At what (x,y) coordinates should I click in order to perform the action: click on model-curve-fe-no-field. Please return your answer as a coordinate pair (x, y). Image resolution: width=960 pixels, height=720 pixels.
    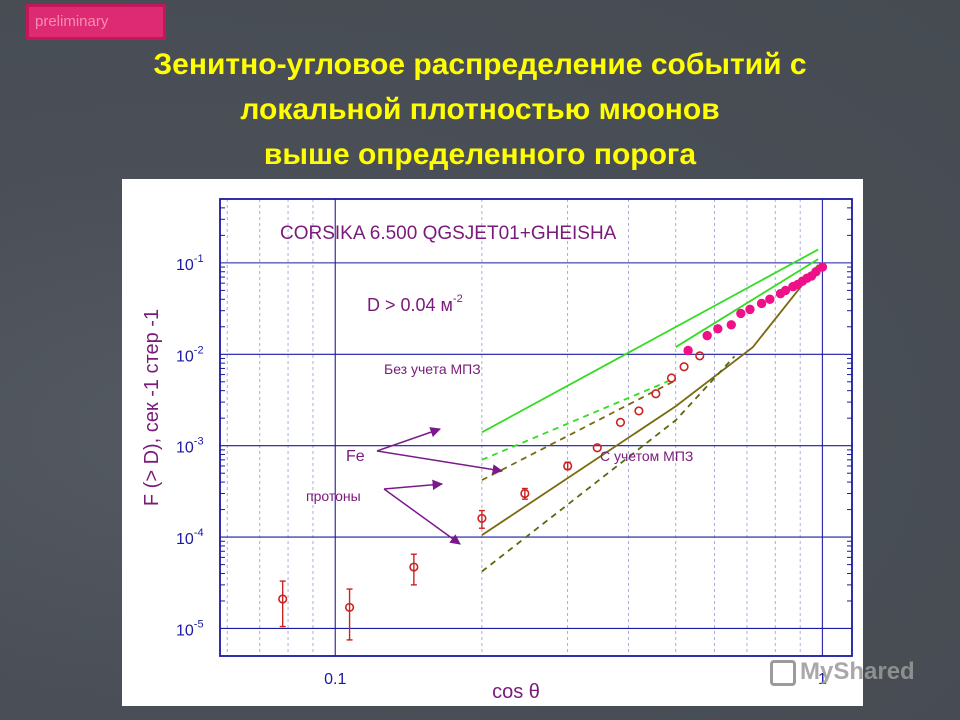
    Looking at the image, I should click on (650, 341).